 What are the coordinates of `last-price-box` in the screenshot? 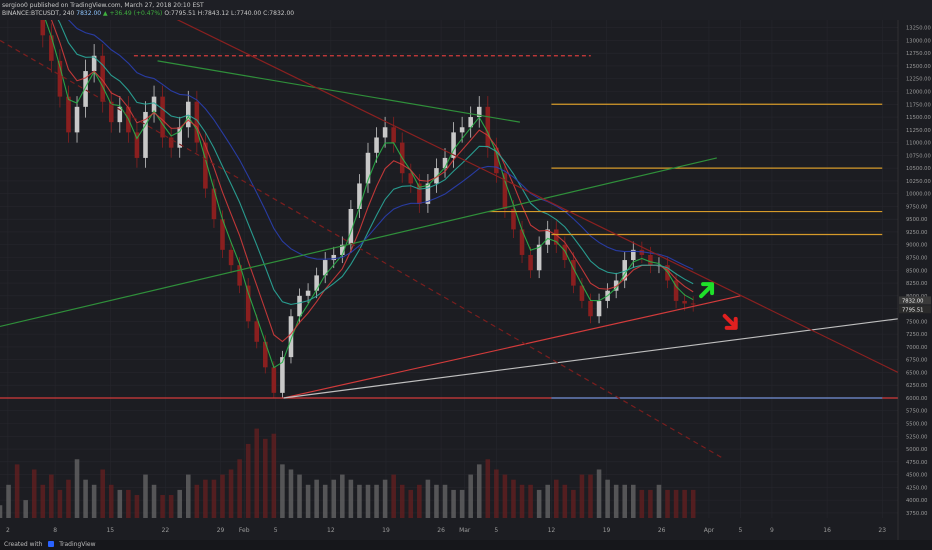 It's located at (915, 300).